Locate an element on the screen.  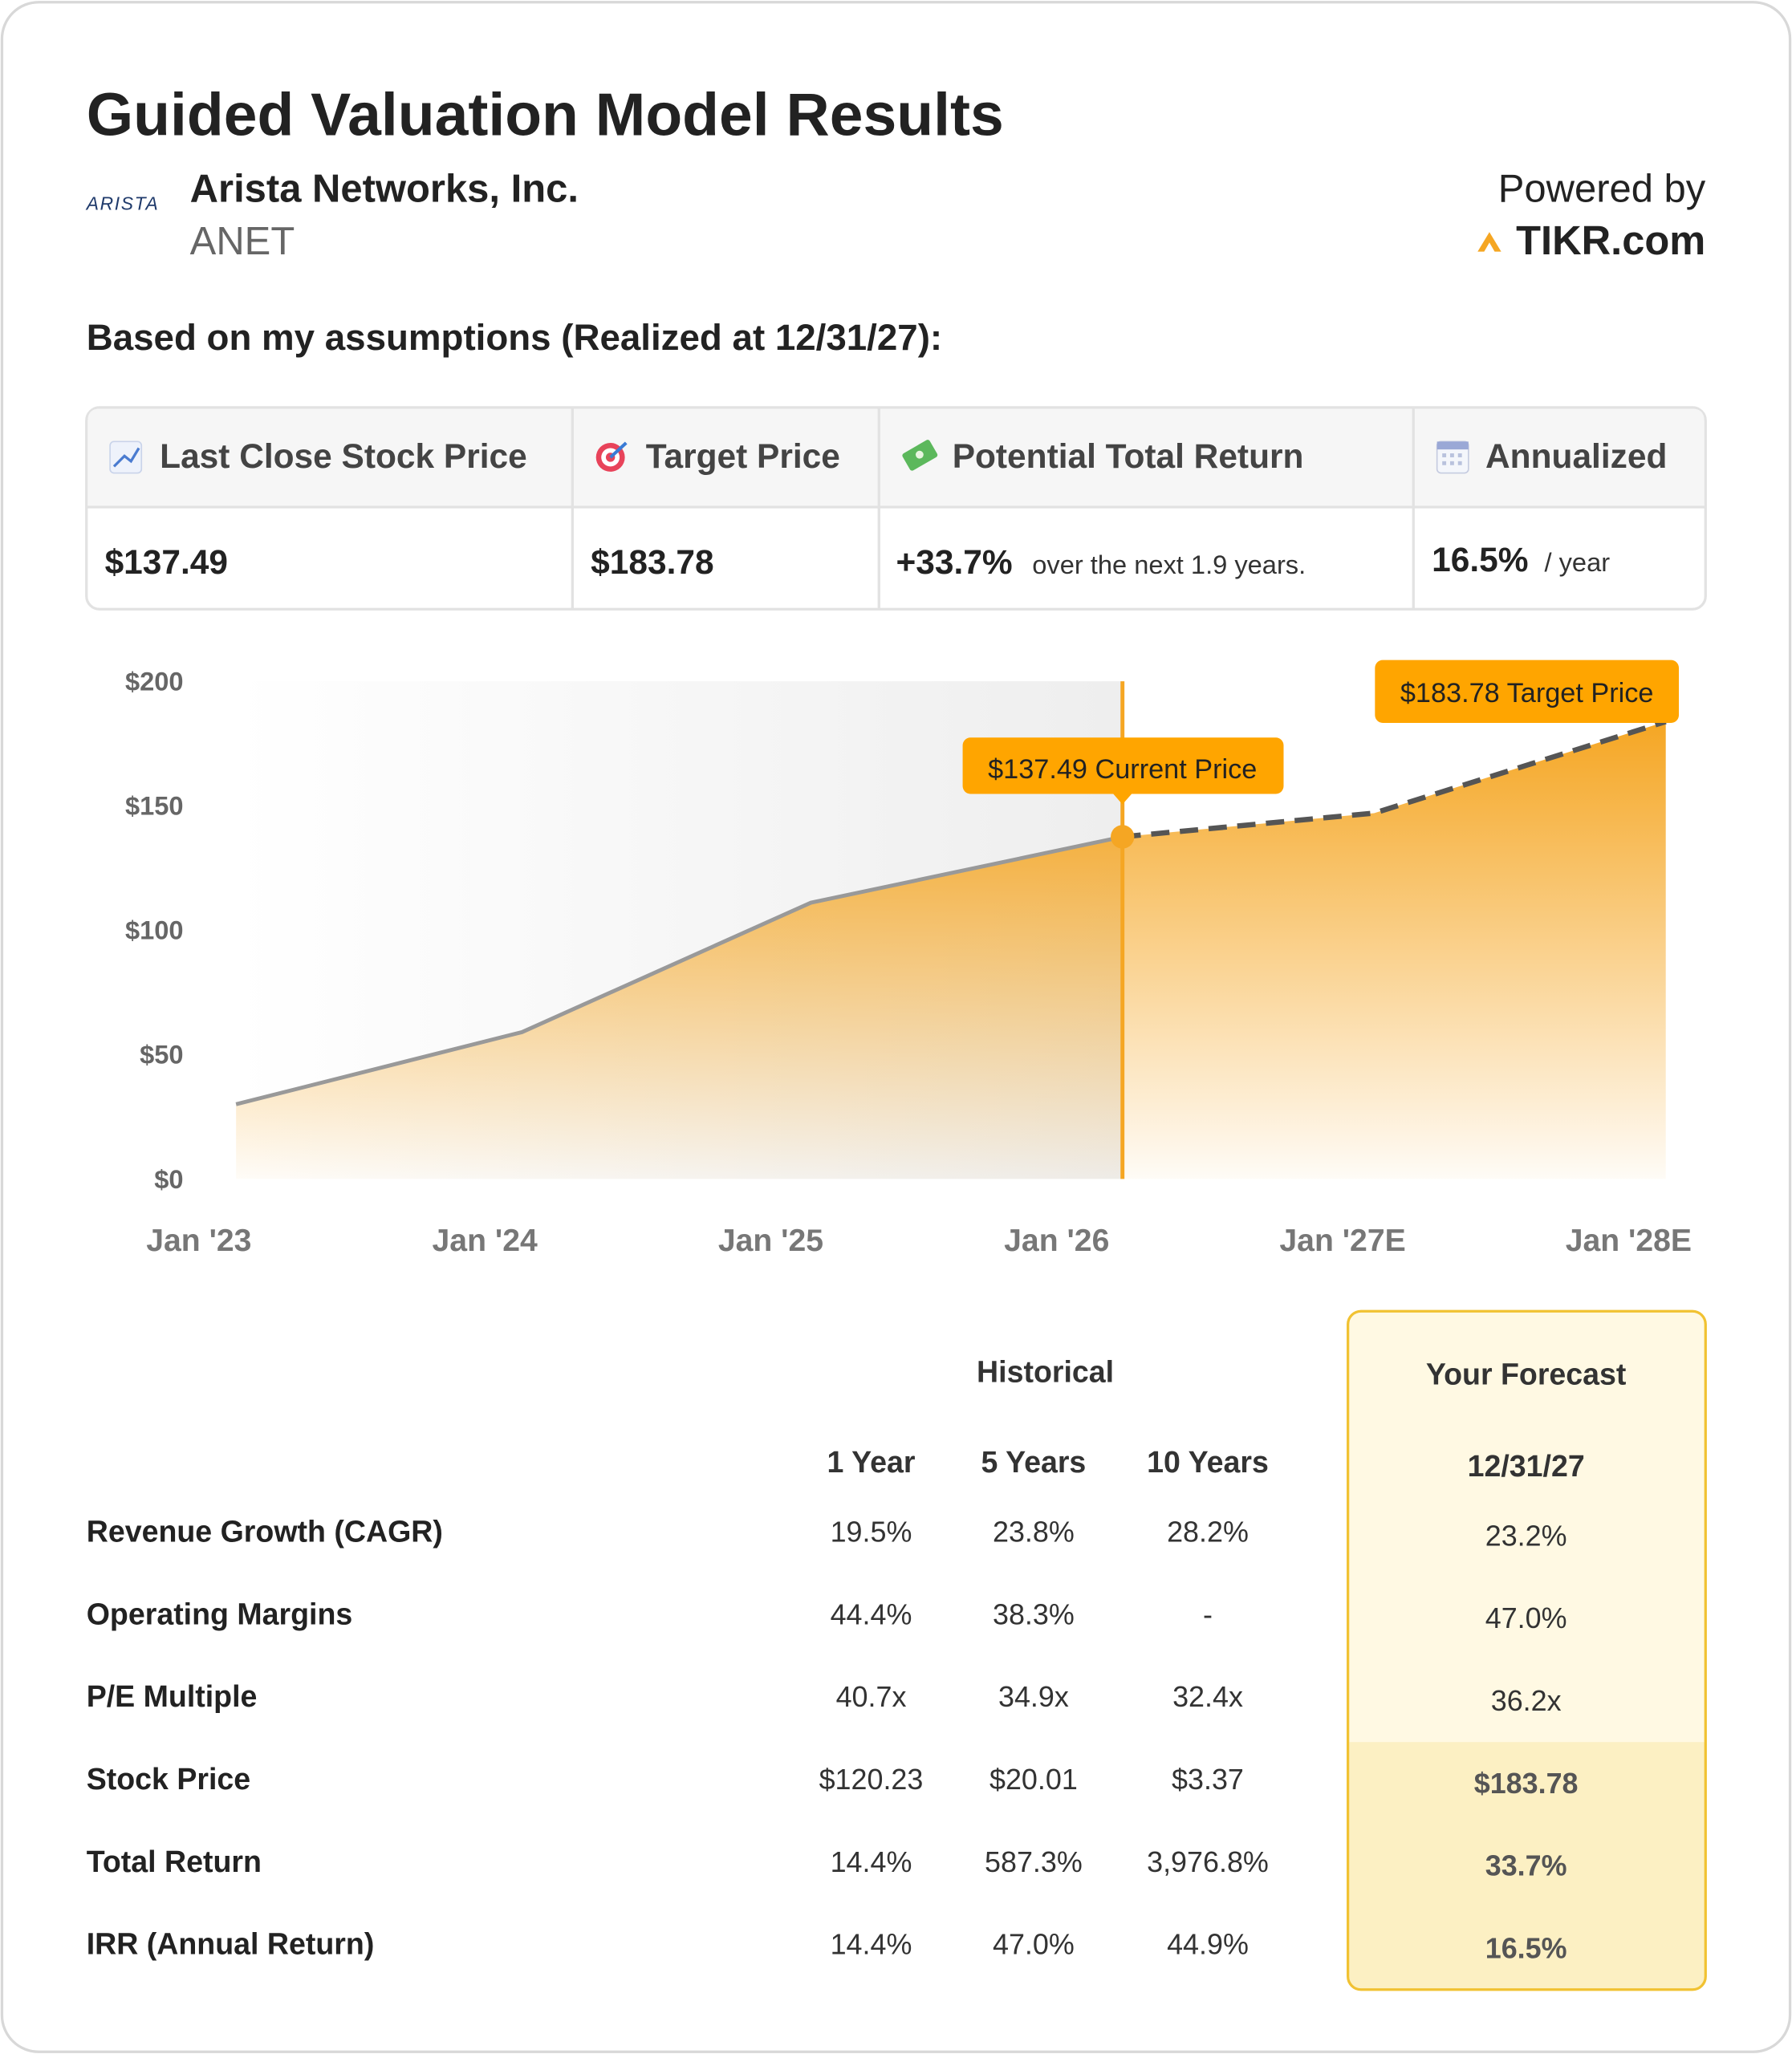
metric-note: over the next 1.9 years. is located at coordinates (1169, 565).